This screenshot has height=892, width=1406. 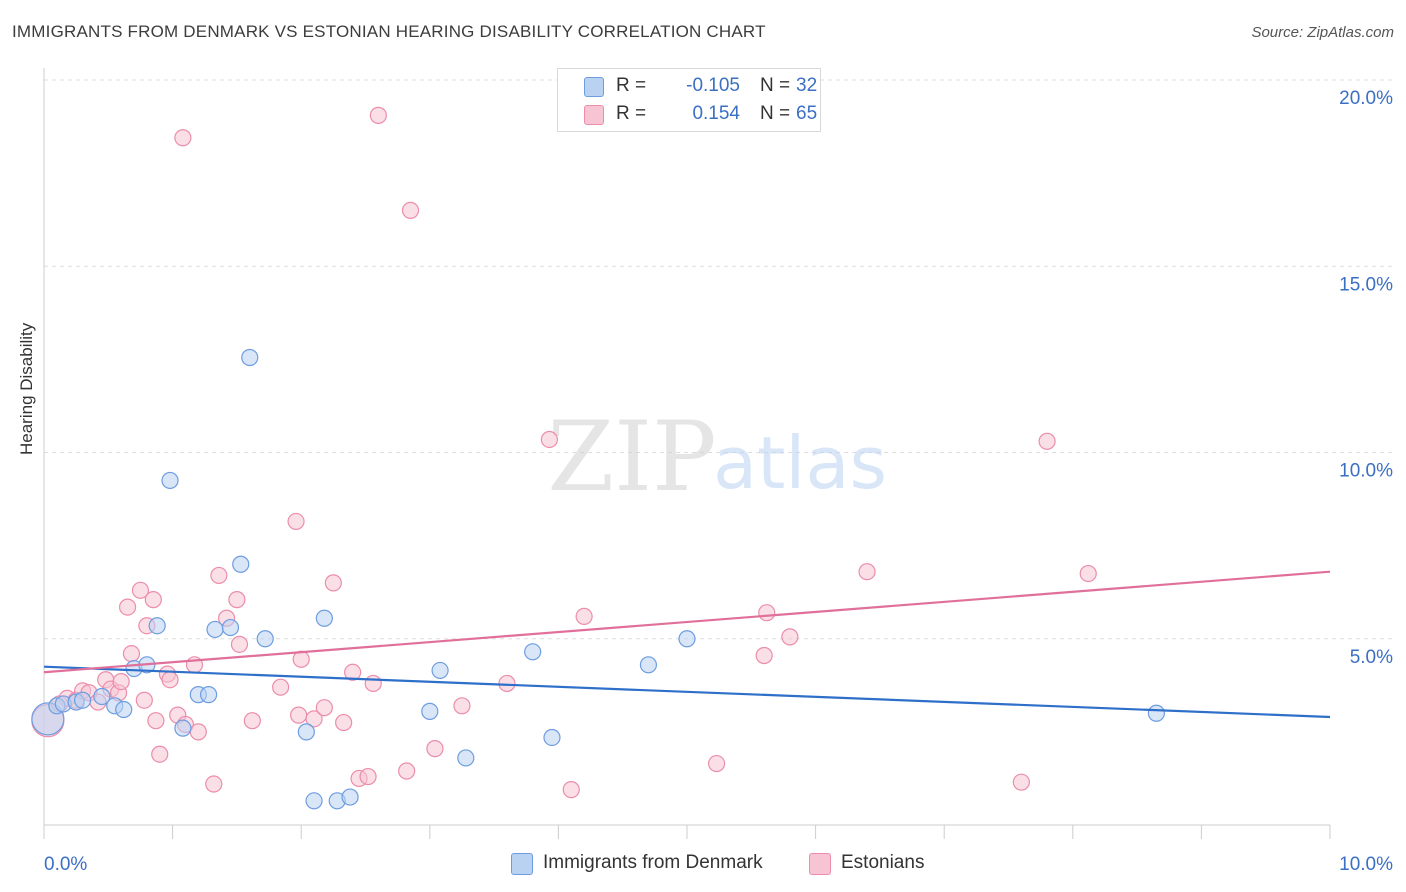 What do you see at coordinates (594, 87) in the screenshot?
I see `legend-swatch-blue` at bounding box center [594, 87].